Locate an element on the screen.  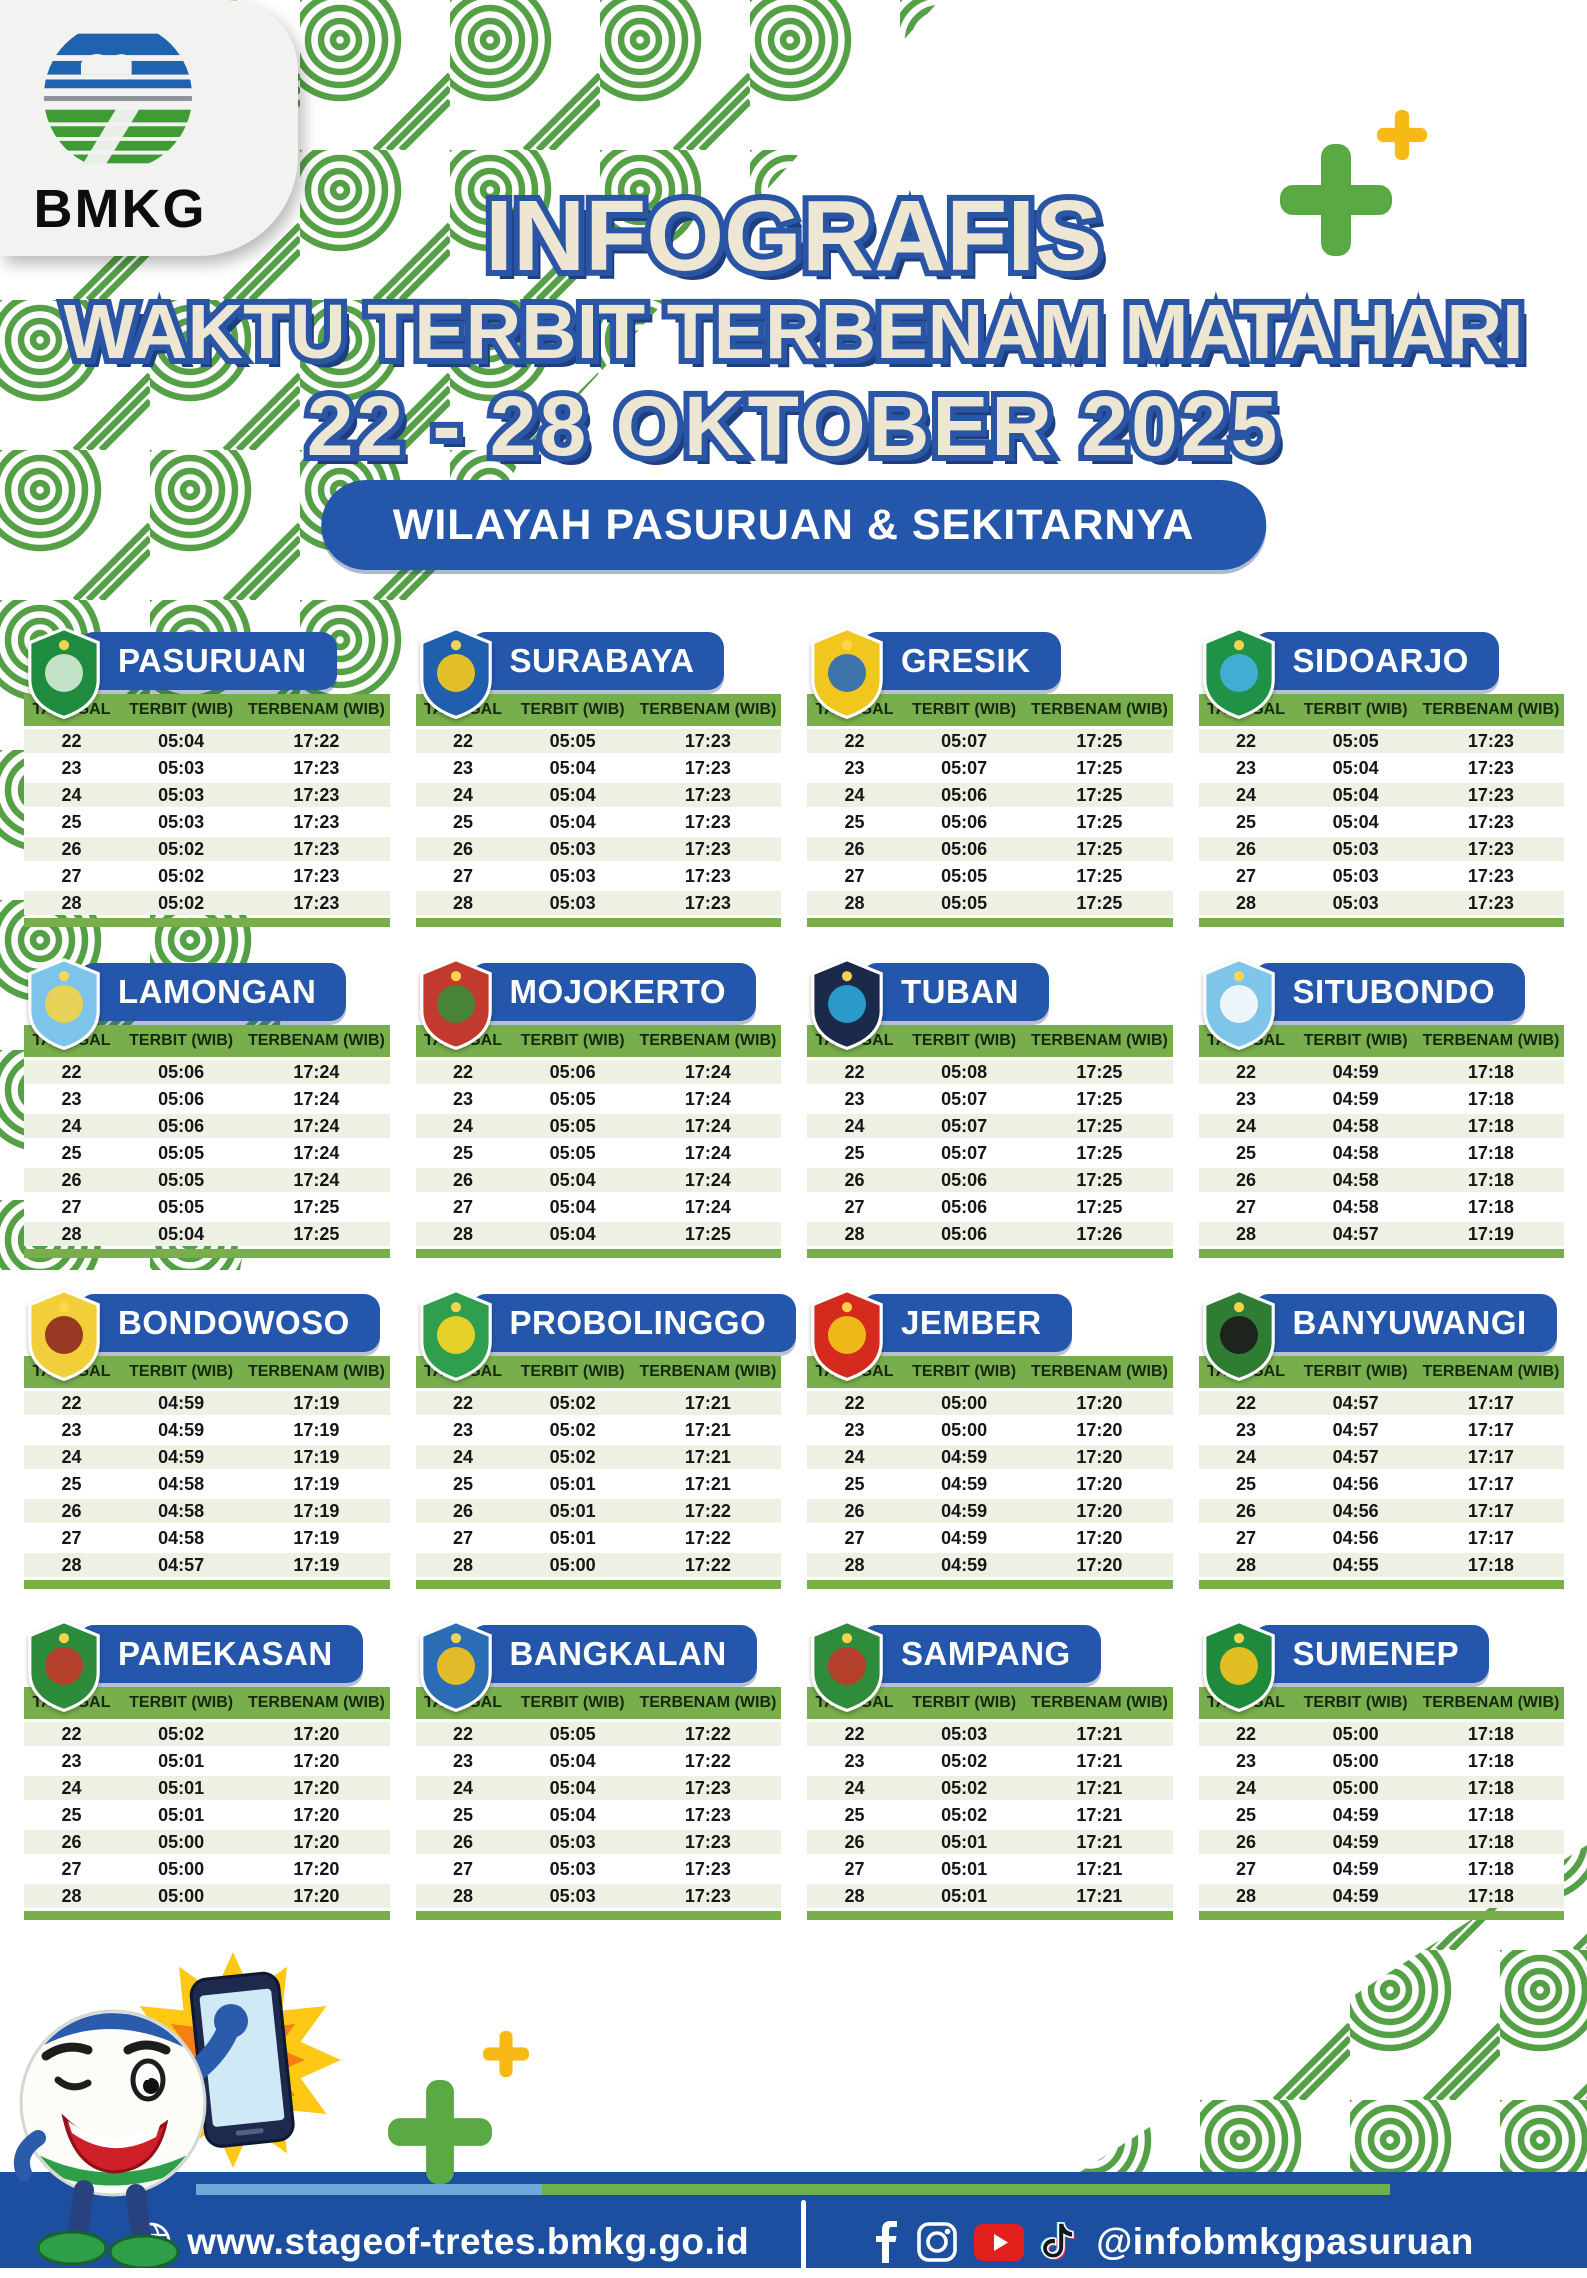
city-banner: SAMPANG is located at coordinates (981, 1654).